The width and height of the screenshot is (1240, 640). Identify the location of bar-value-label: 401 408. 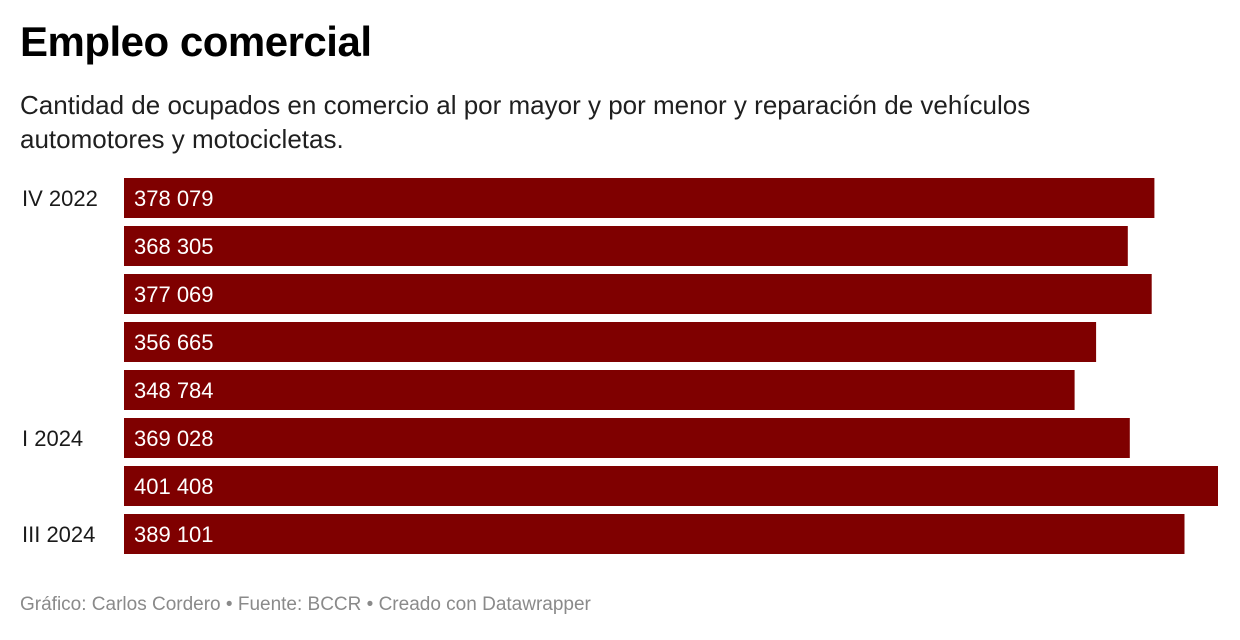
(174, 486).